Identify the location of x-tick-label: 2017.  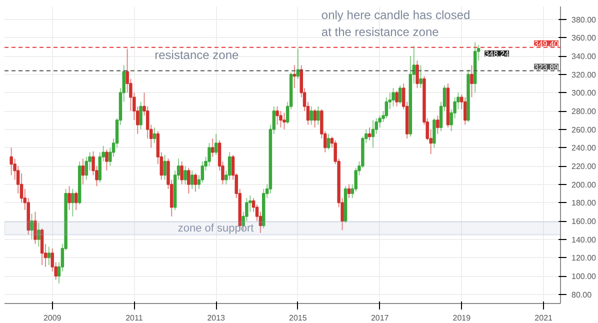
(380, 318).